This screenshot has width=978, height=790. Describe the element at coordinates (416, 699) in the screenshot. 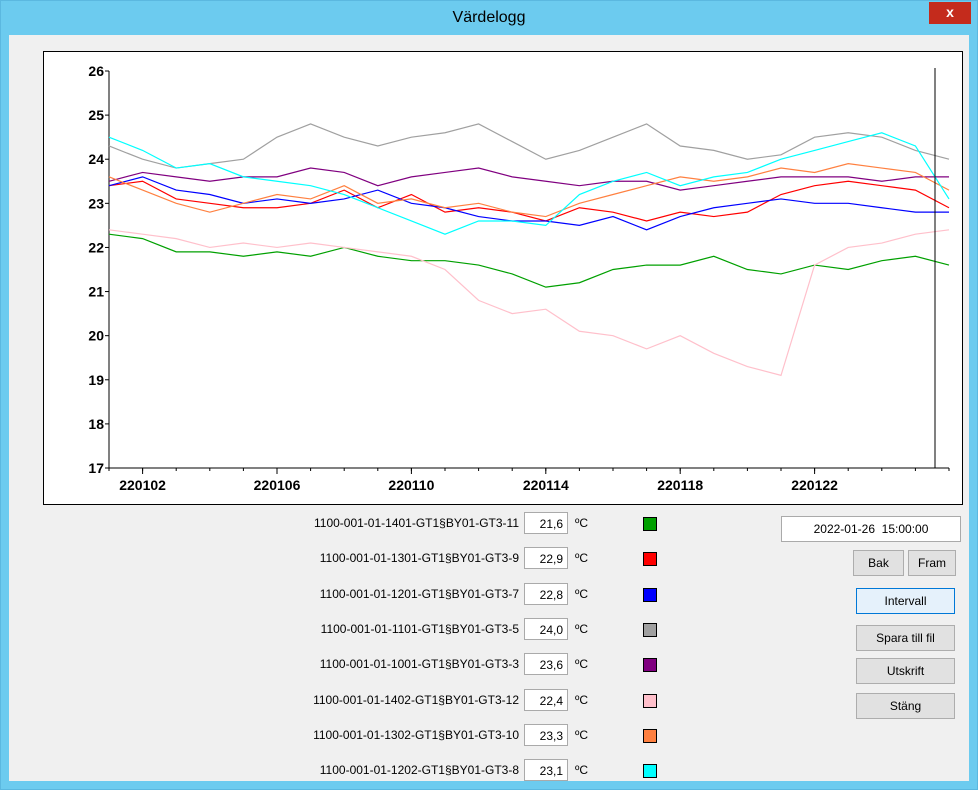

I see `series-name: 1100-001-01-1402-GT1§BY01-GT3-12` at that location.